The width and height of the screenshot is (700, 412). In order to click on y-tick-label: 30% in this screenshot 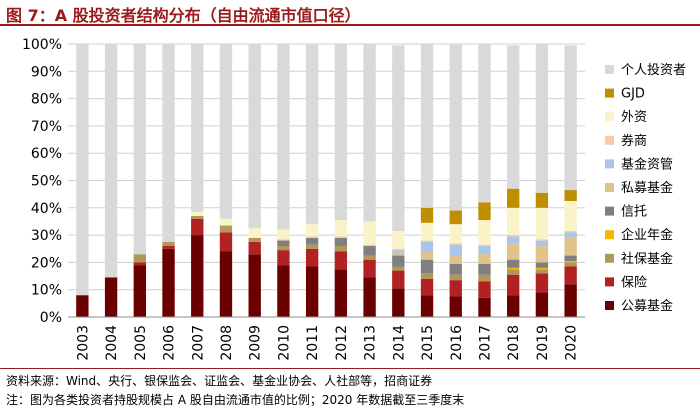, I will do `click(46, 236)`.